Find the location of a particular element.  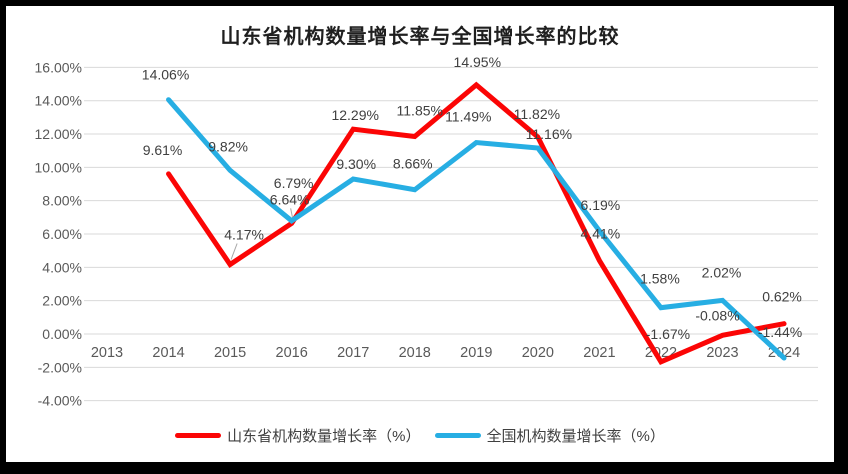

data-label: 6.79% is located at coordinates (294, 183).